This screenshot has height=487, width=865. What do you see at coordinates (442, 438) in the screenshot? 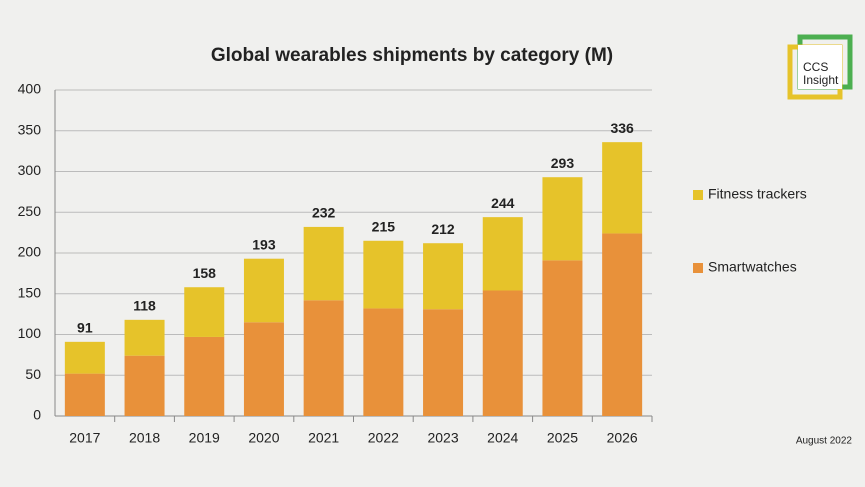
I see `x-tick-label: 2023` at bounding box center [442, 438].